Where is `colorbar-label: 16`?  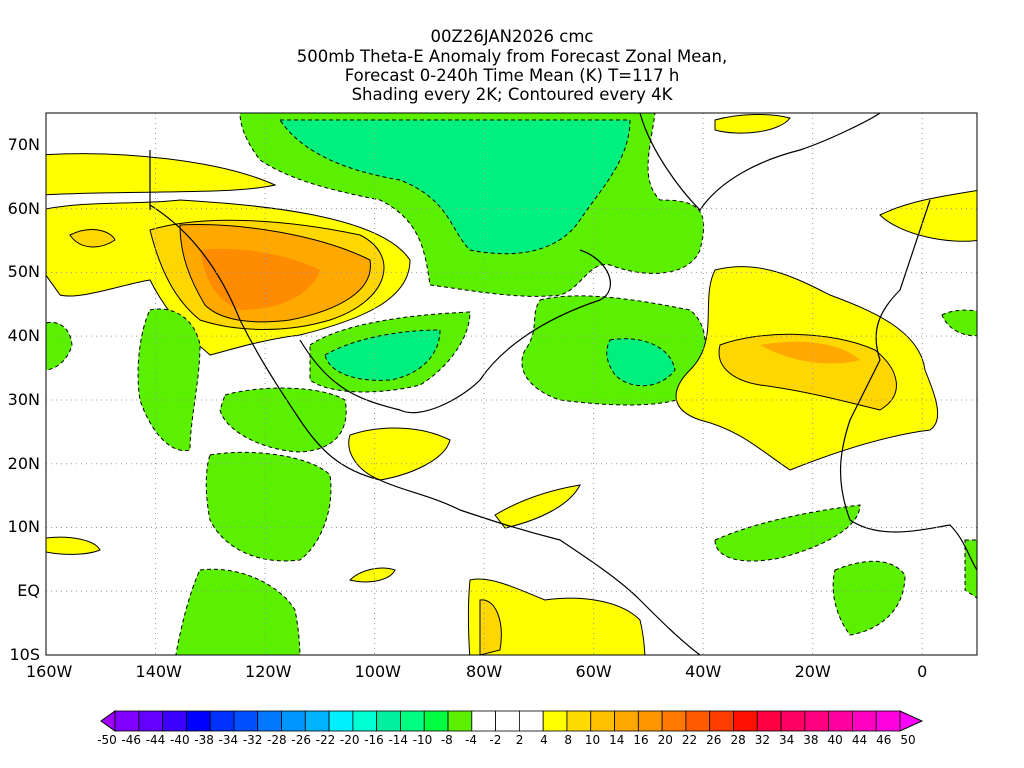 colorbar-label: 16 is located at coordinates (641, 740).